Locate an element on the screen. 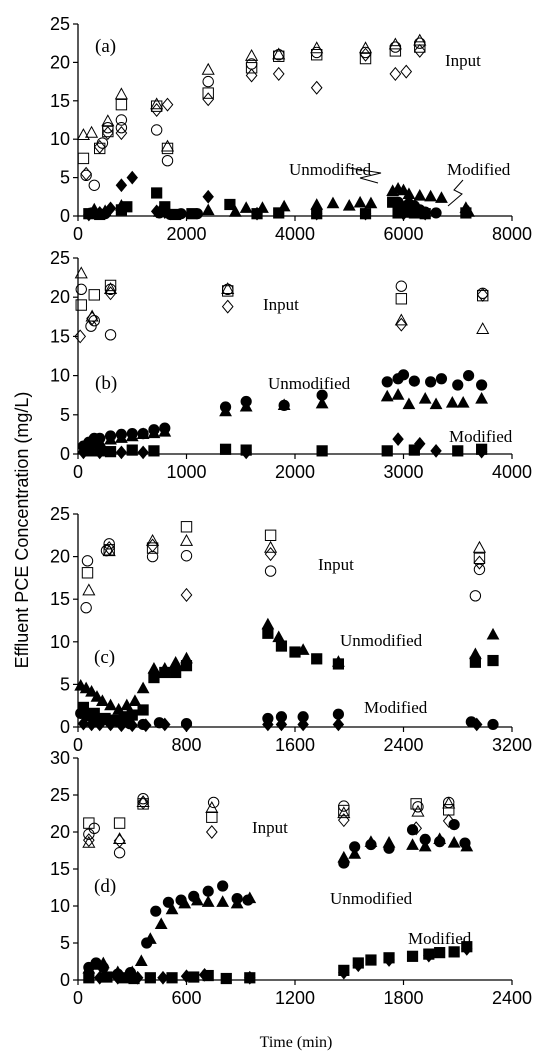  series-filled-diamond is located at coordinates (283, 963).